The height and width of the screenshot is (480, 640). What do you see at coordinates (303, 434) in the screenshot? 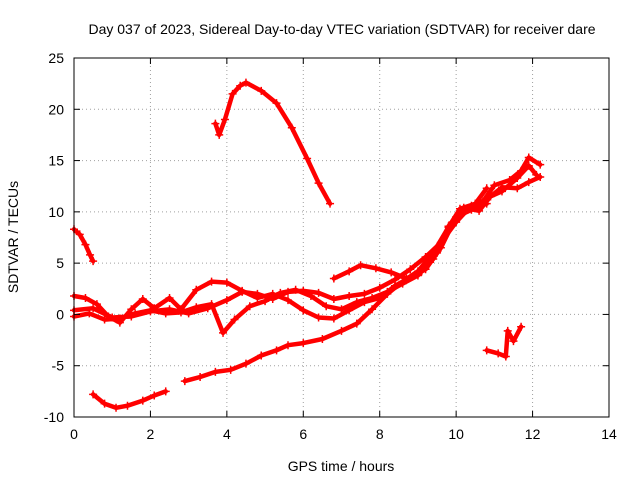
I see `x-tick-label: 6` at bounding box center [303, 434].